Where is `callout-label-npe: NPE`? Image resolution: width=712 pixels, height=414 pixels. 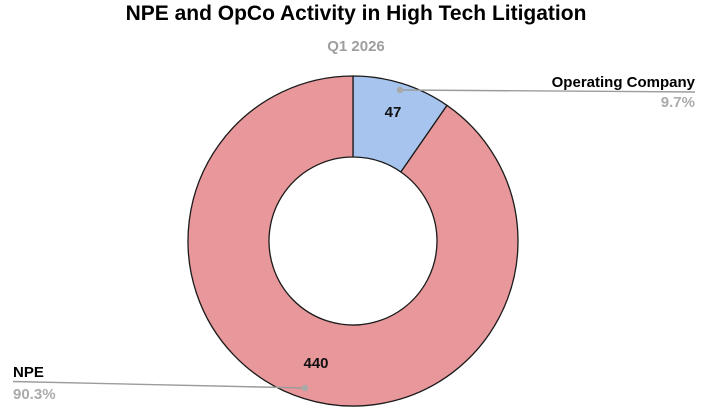 callout-label-npe: NPE is located at coordinates (28, 372).